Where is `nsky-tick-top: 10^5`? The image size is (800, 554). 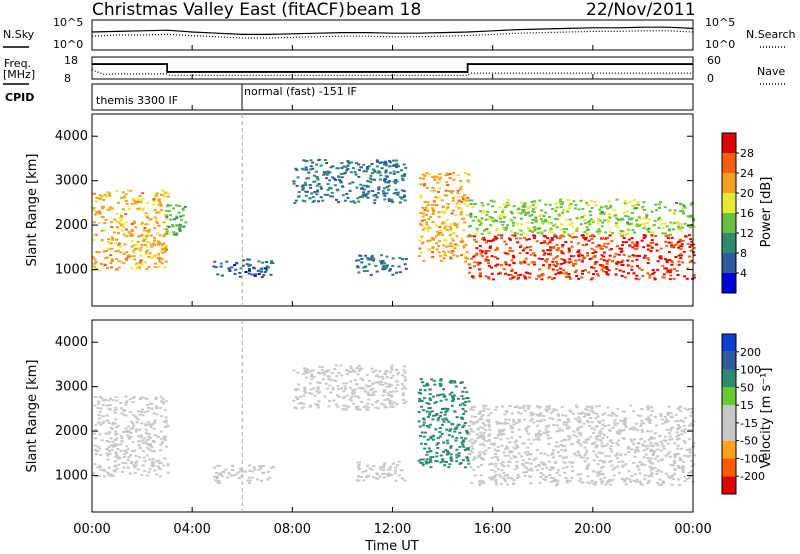
nsky-tick-top: 10^5 is located at coordinates (68, 22).